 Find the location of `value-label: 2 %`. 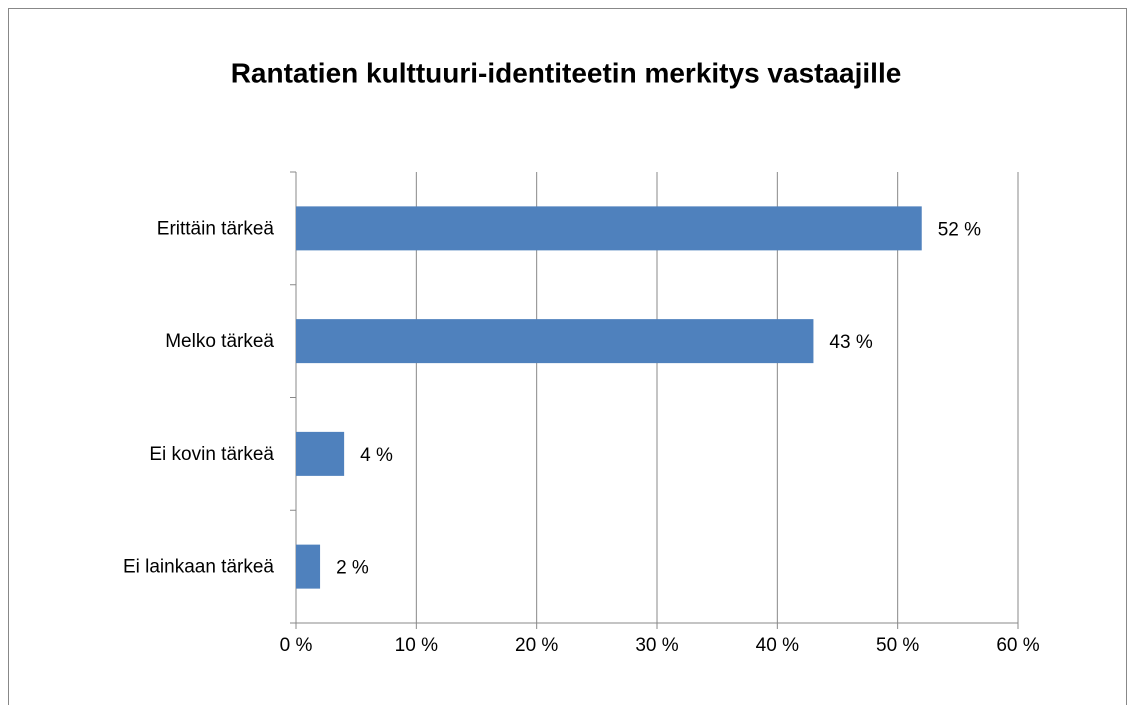

value-label: 2 % is located at coordinates (352, 568).